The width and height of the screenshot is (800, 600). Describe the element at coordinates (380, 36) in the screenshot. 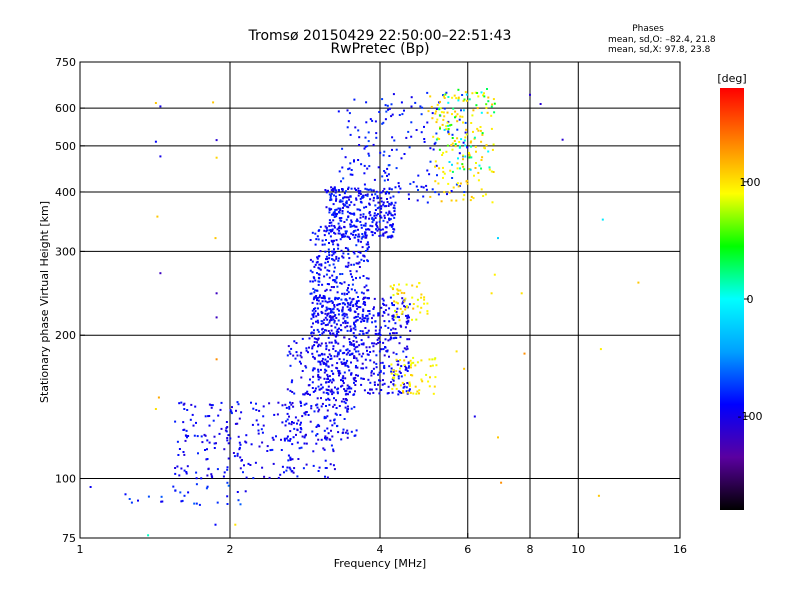

I see `chart-title: Tromsø 20150429 22:50:00–22:51:43` at that location.